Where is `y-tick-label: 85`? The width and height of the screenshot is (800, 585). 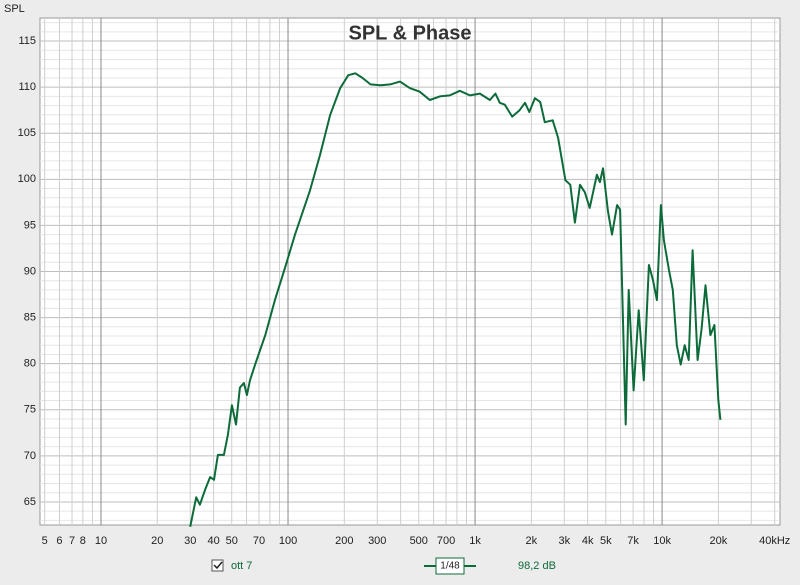 y-tick-label: 85 is located at coordinates (30, 317).